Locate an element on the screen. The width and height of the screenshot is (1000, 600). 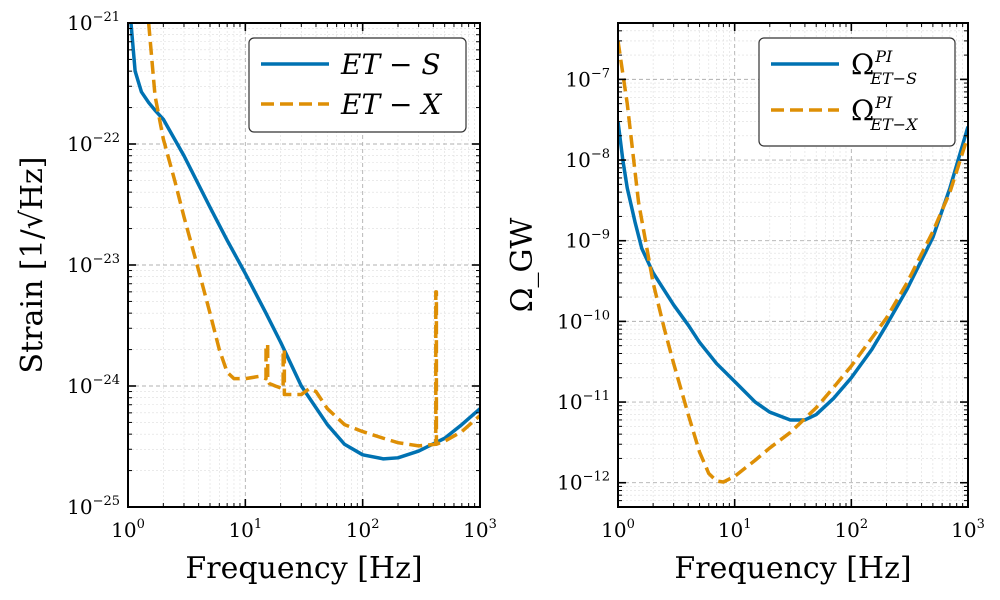
legend-label: ET − S is located at coordinates (390, 64).